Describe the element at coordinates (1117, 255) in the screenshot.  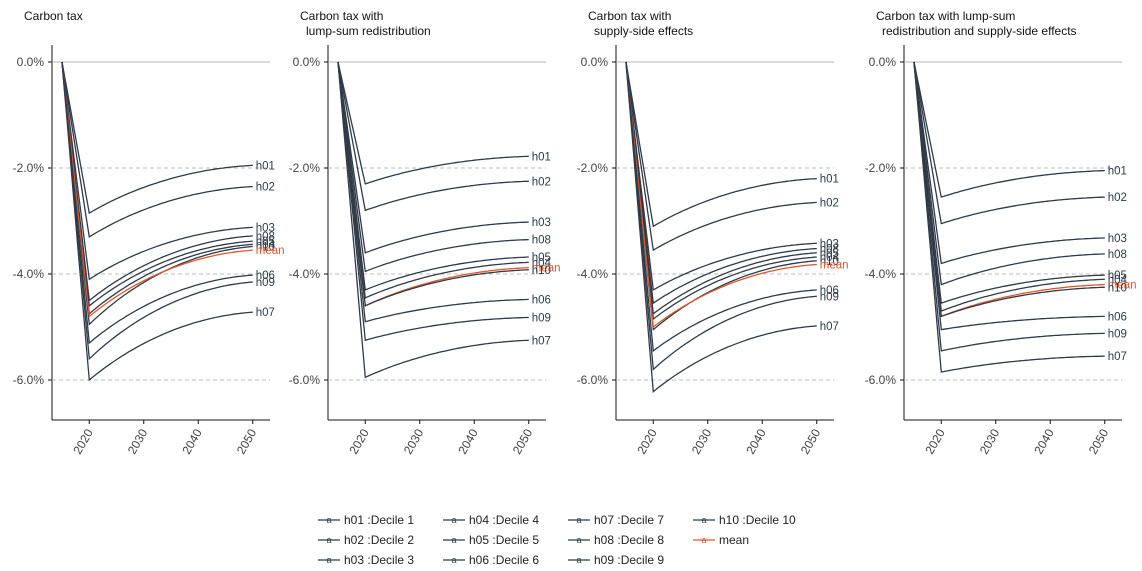
I see `series-label-h08: h08` at that location.